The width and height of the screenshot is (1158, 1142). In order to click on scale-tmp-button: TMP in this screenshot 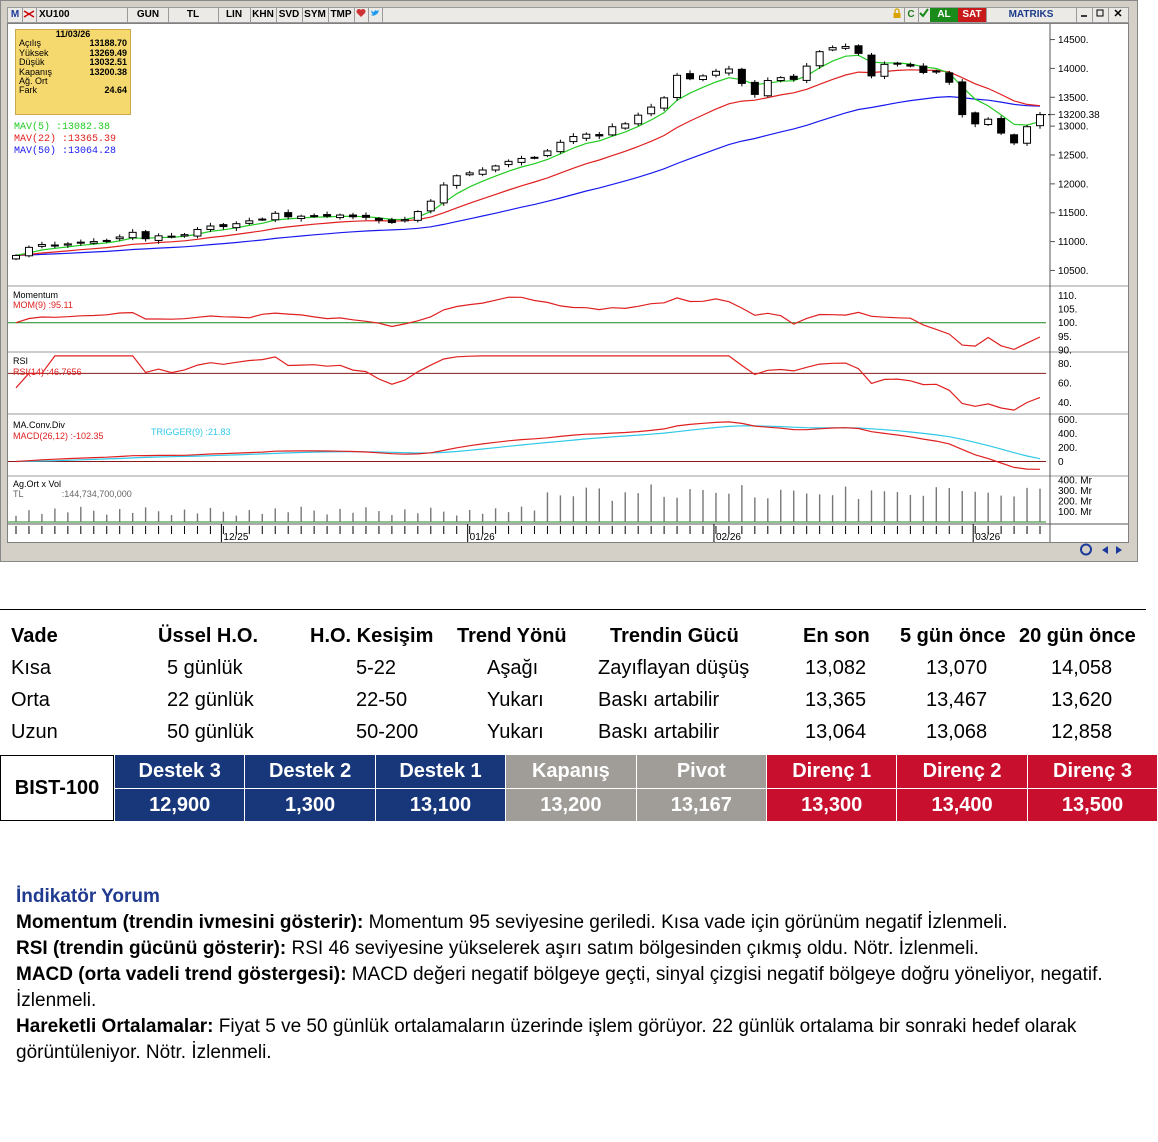, I will do `click(341, 15)`.